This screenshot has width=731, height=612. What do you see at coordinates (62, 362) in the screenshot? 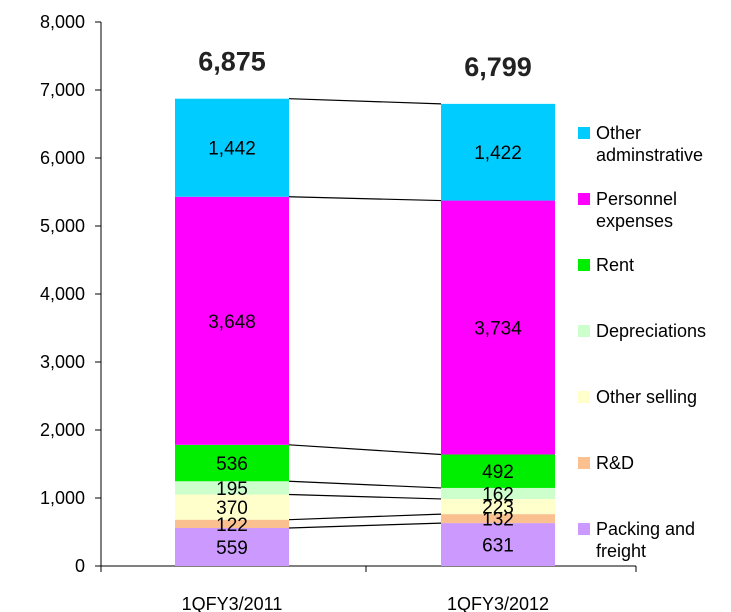
I see `y-tick-label: 3,000` at bounding box center [62, 362].